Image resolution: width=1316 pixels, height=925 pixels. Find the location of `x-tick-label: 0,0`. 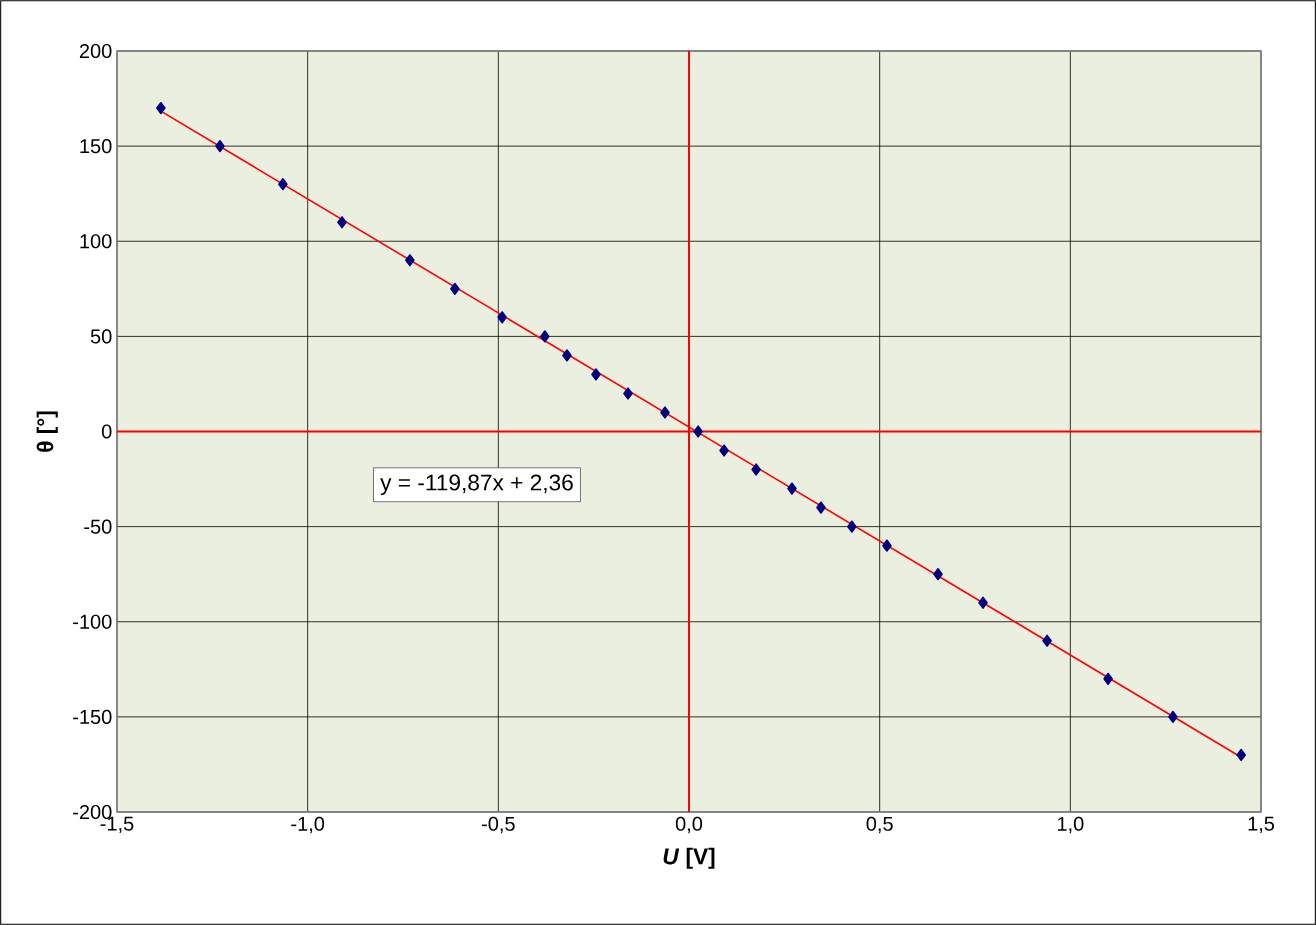

x-tick-label: 0,0 is located at coordinates (689, 825).